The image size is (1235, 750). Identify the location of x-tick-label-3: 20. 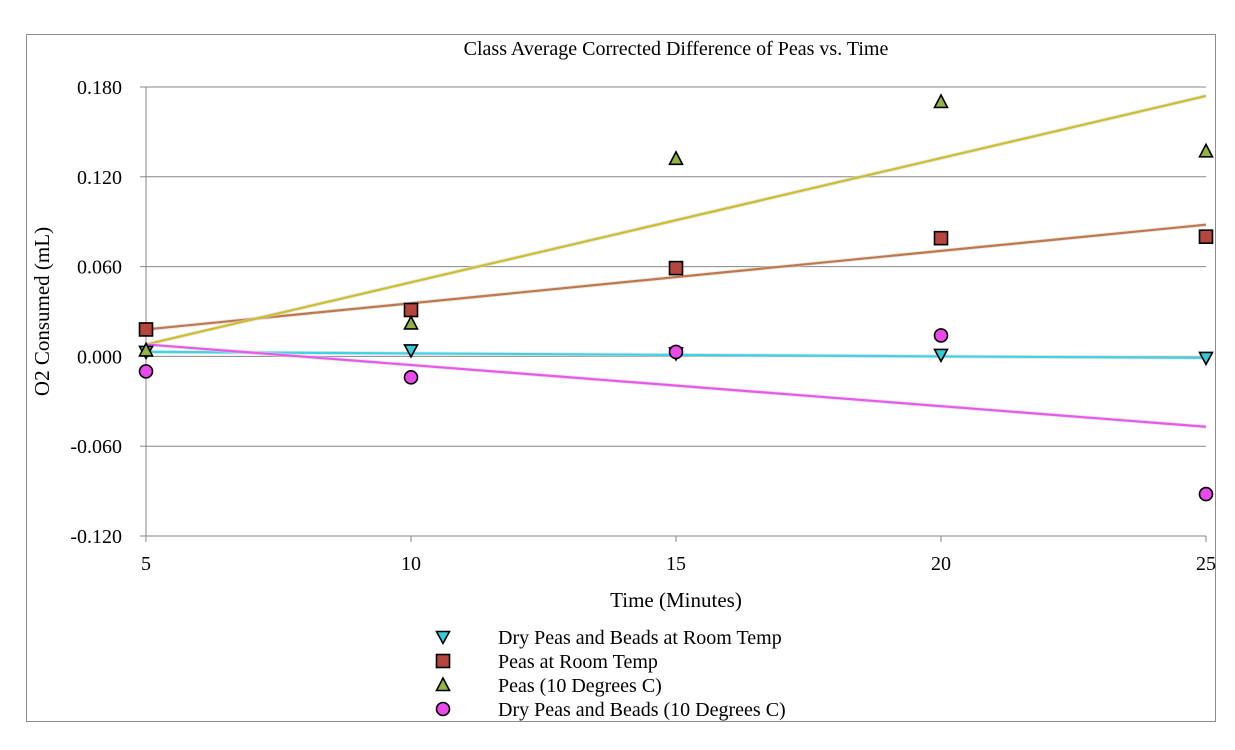
(941, 564).